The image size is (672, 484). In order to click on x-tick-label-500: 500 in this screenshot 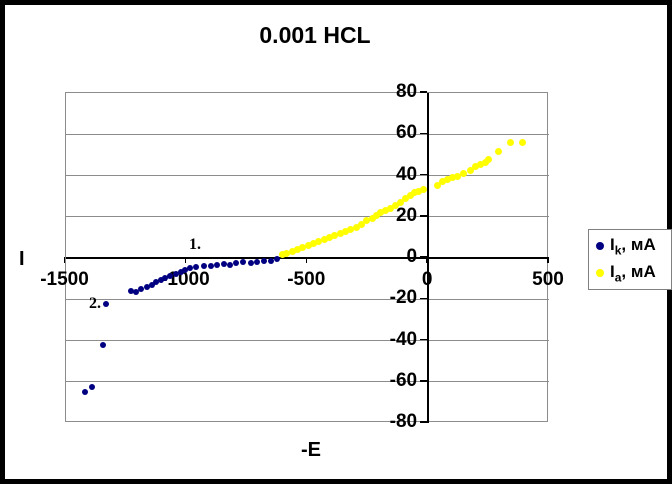, I will do `click(548, 279)`.